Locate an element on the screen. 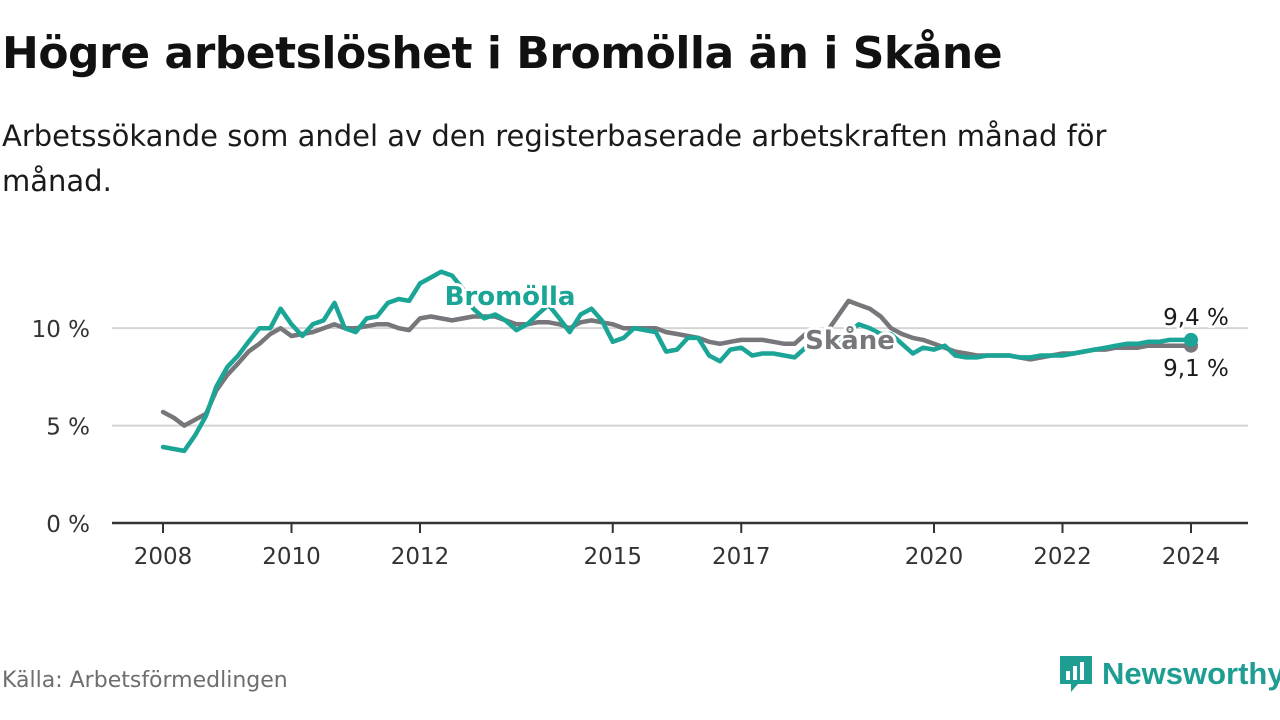  series-labels: Bromölla Skåne 9,4 % 9,1 % is located at coordinates (837, 332).